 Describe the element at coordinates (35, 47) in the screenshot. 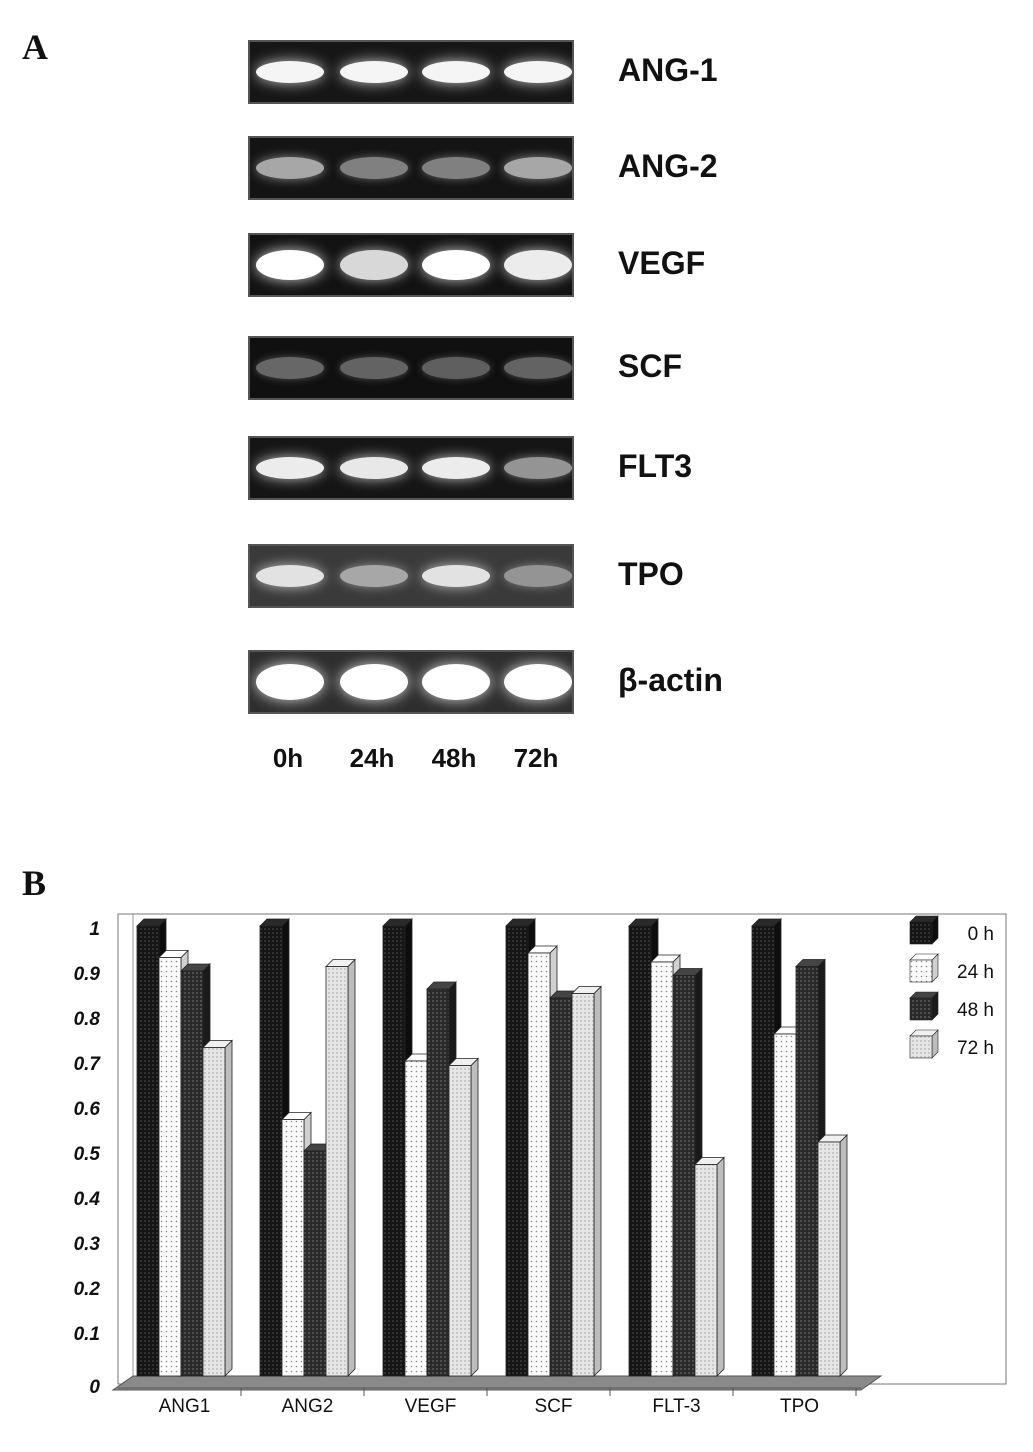

I see `panel-a-letter: A` at that location.